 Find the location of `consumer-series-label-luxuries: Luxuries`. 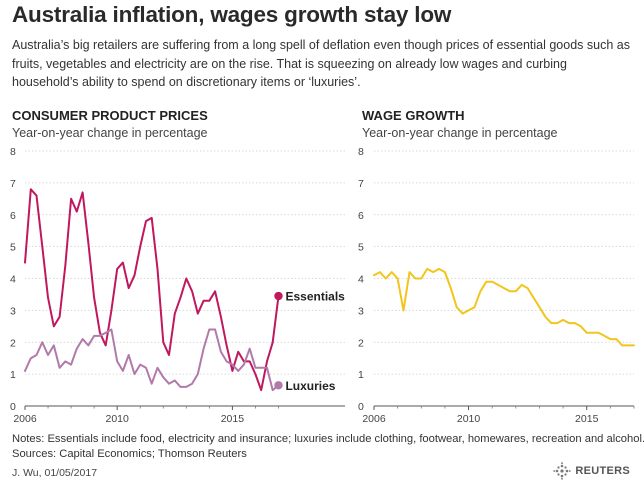

consumer-series-label-luxuries: Luxuries is located at coordinates (310, 386).